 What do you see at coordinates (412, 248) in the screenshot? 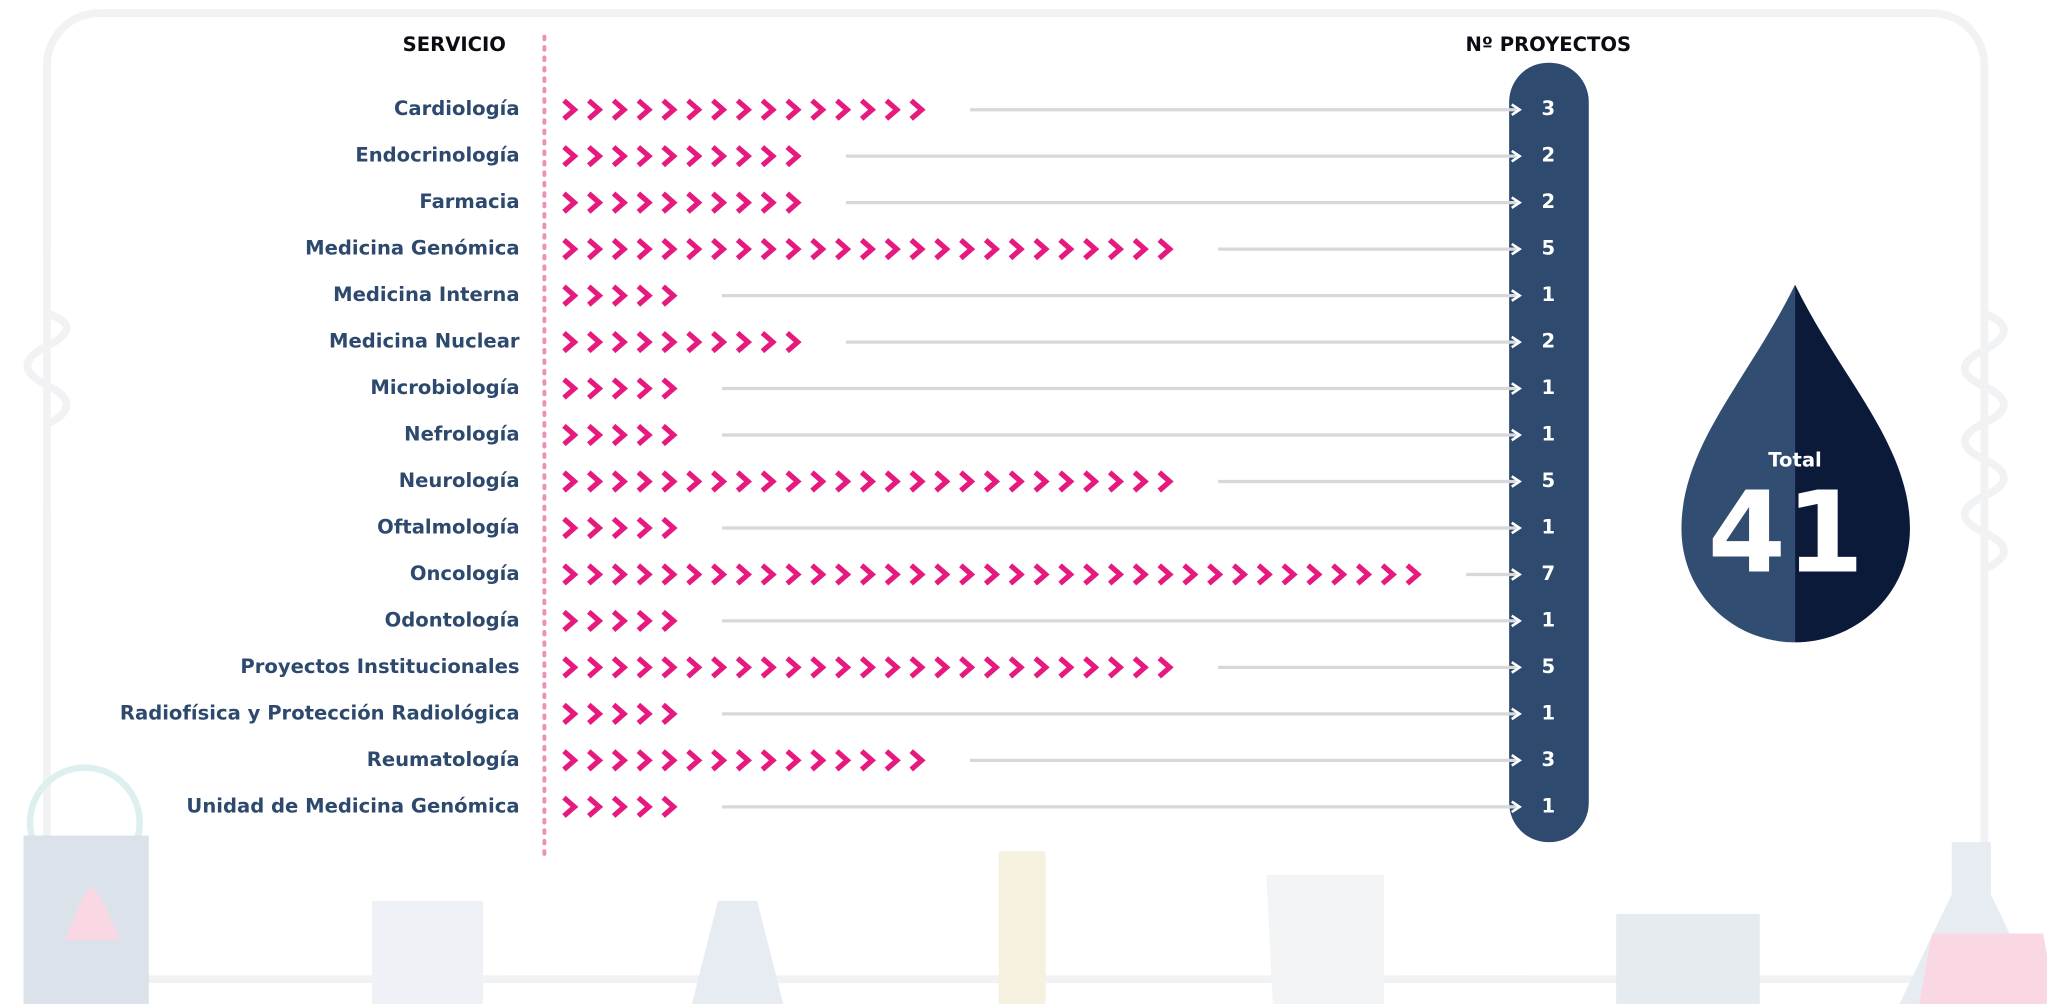
I see `category-label: Medicina Genómica` at bounding box center [412, 248].